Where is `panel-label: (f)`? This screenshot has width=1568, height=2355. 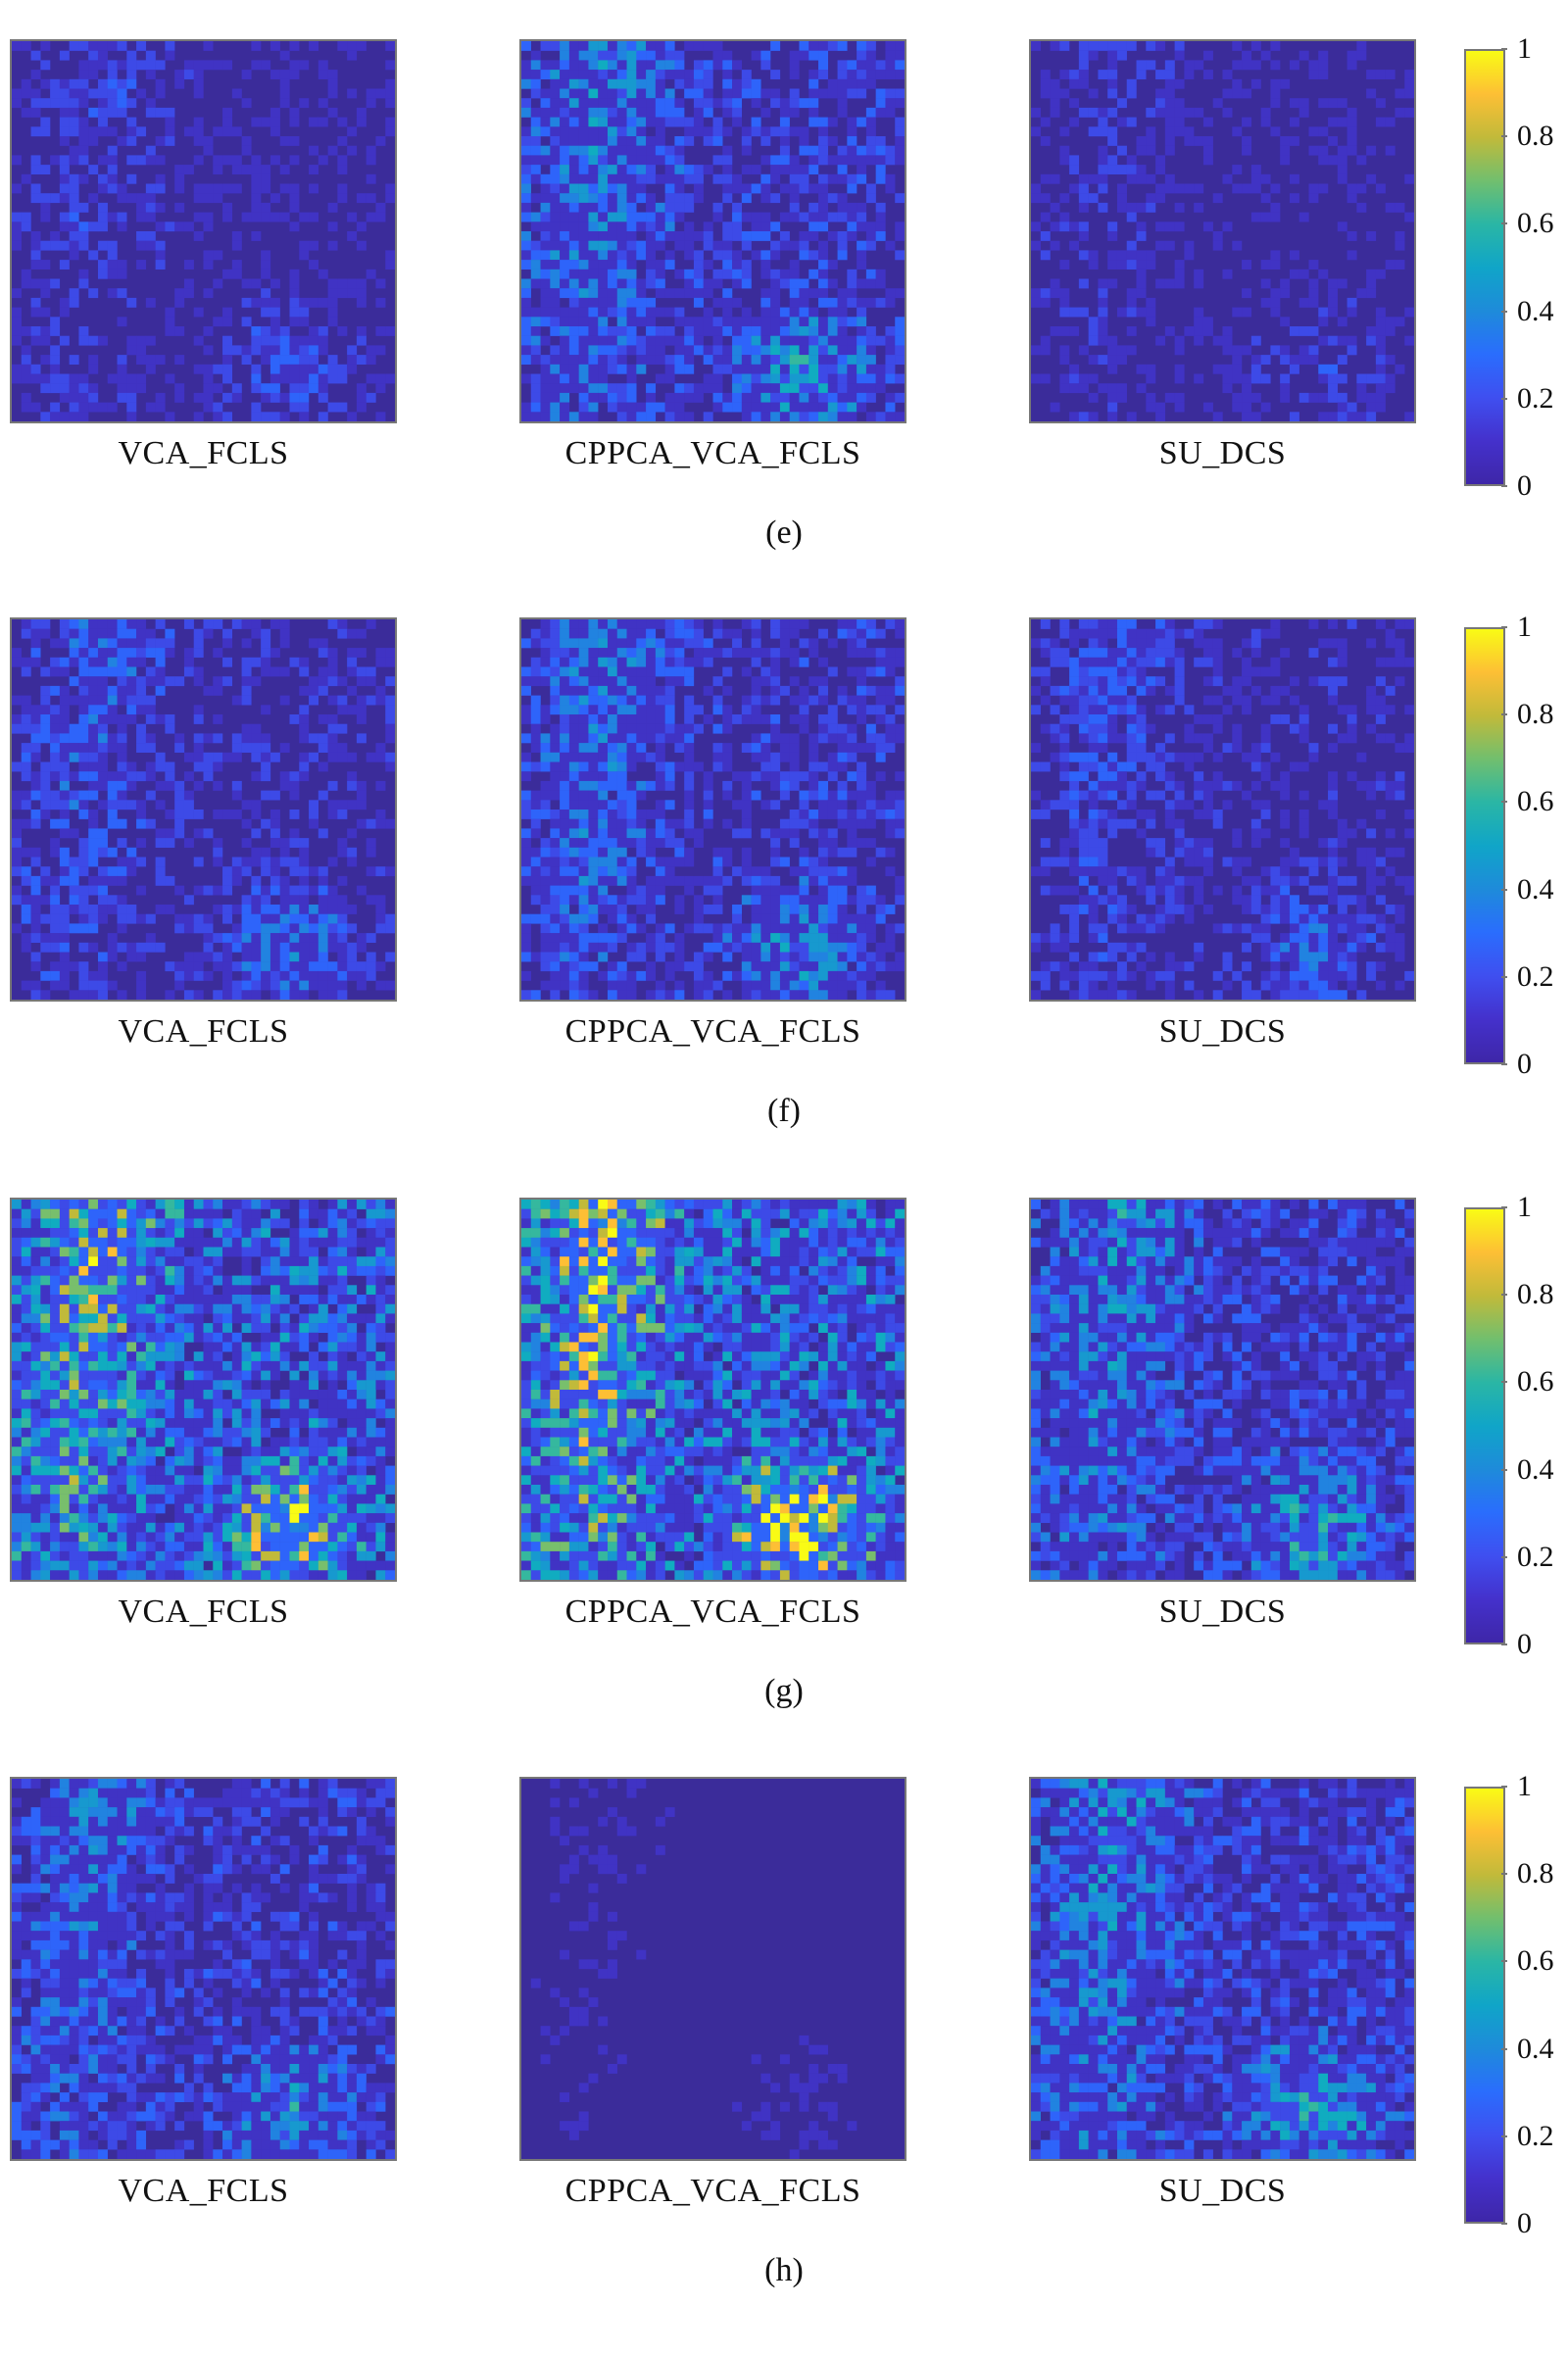
panel-label: (f) is located at coordinates (784, 1111).